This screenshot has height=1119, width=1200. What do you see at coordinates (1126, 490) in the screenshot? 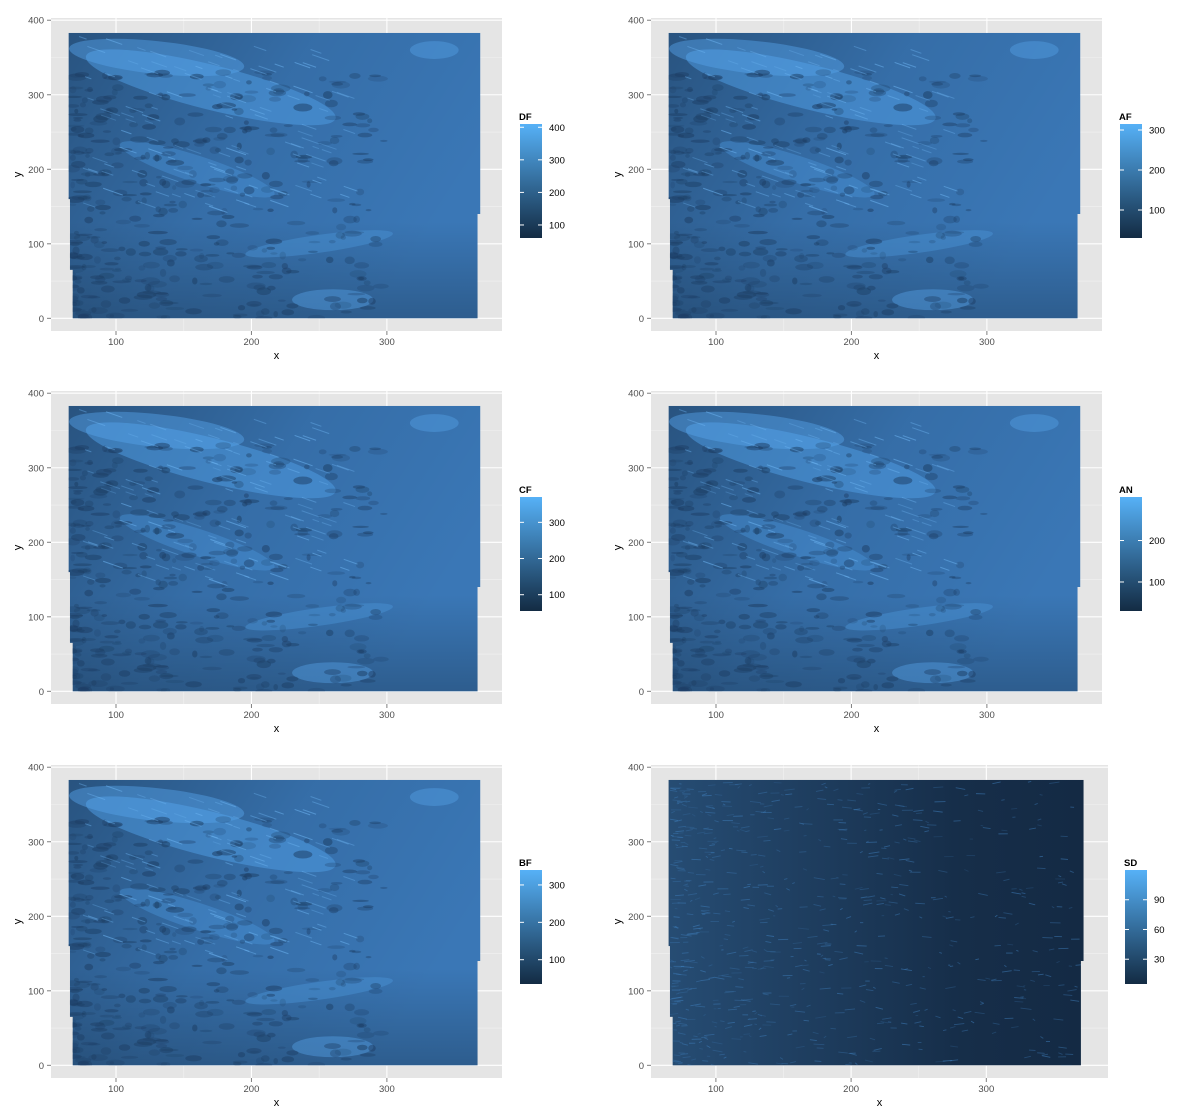
I see `legend-title: AN` at bounding box center [1126, 490].